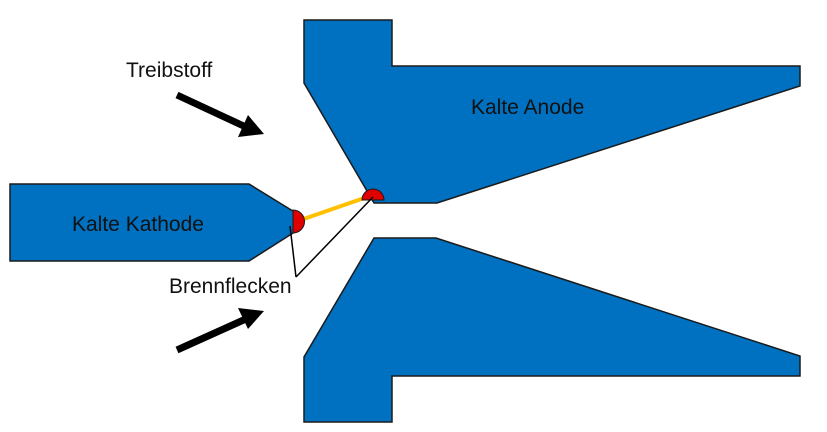 This screenshot has height=432, width=827. I want to click on propellant-label: Treibstoff, so click(169, 70).